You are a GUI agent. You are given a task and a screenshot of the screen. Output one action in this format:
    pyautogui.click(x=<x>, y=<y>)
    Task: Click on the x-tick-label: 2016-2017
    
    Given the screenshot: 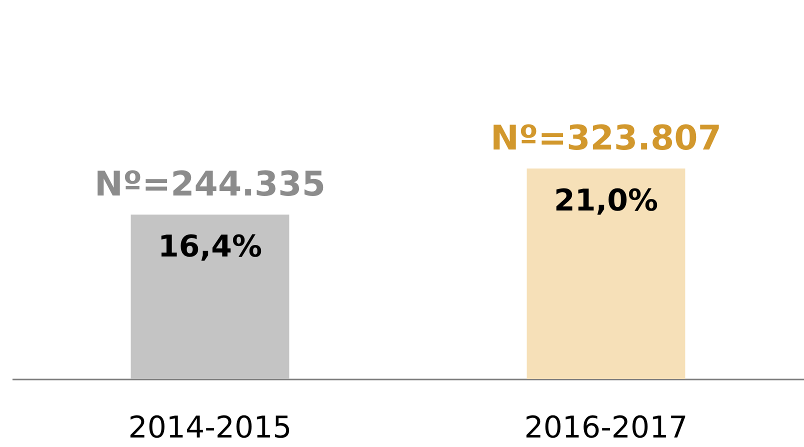 What is the action you would take?
    pyautogui.click(x=606, y=428)
    